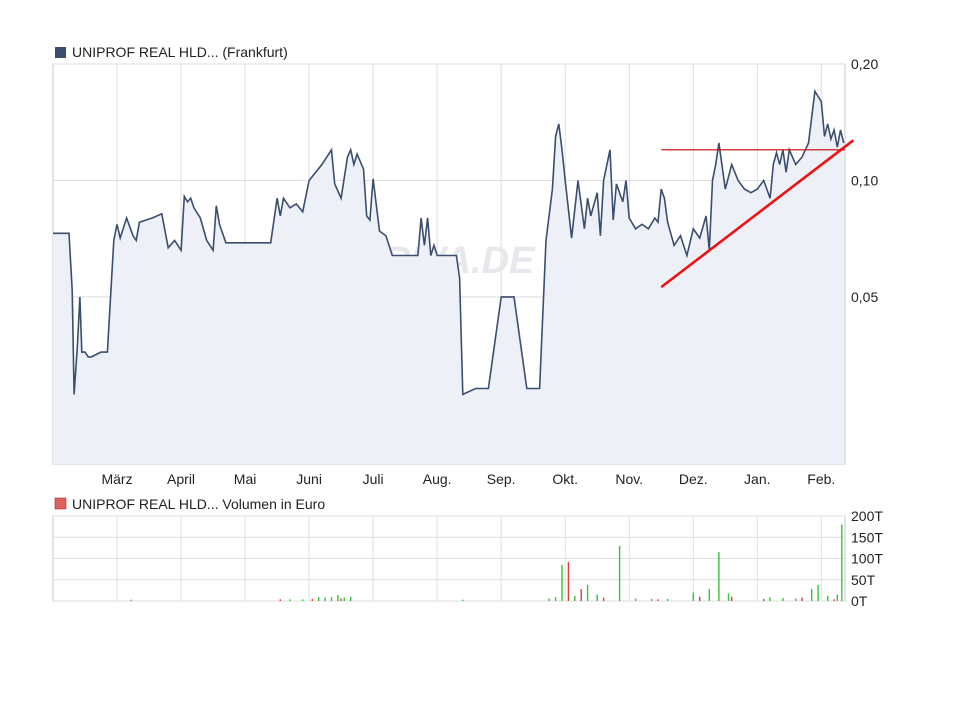 The image size is (960, 720). I want to click on price-y-tick-label: 0,10, so click(864, 180).